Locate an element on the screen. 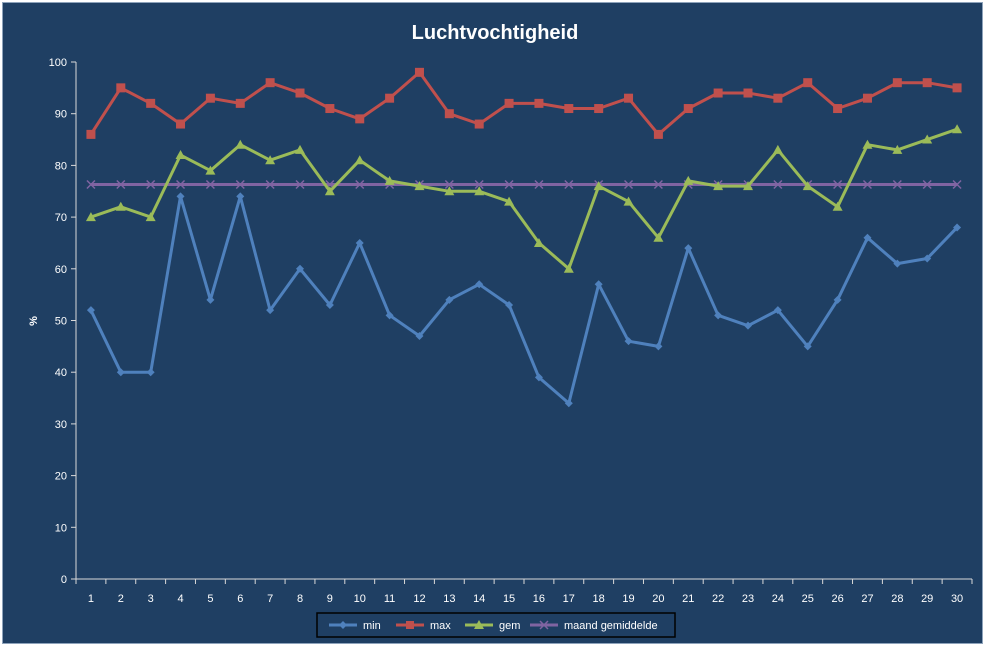 The height and width of the screenshot is (648, 987). legend-marker-max is located at coordinates (410, 625).